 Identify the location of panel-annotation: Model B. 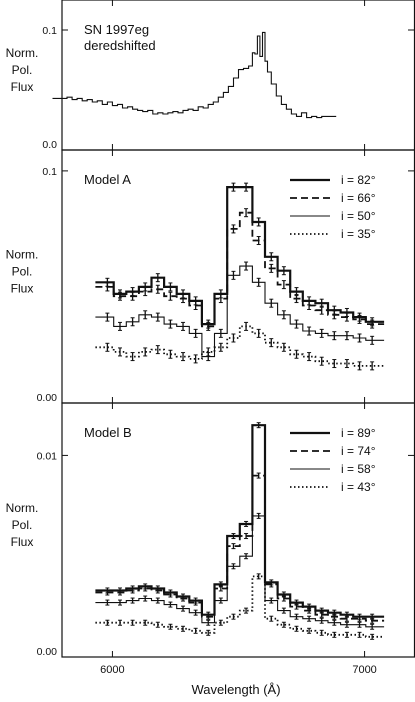
(108, 432).